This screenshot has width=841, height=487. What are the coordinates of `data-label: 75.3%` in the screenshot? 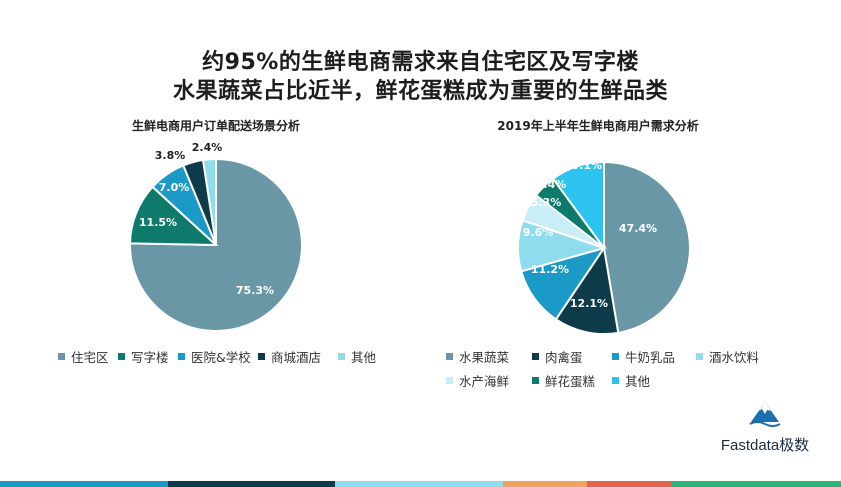 It's located at (255, 290).